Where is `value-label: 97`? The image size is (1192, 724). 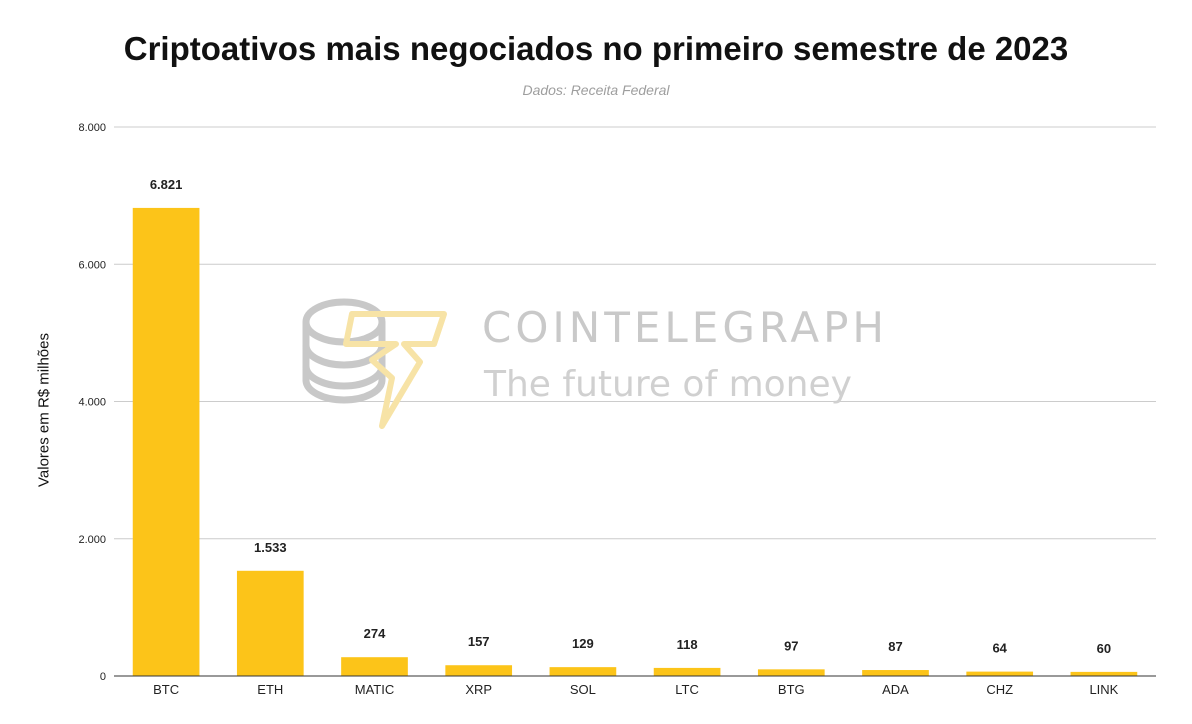 value-label: 97 is located at coordinates (791, 645).